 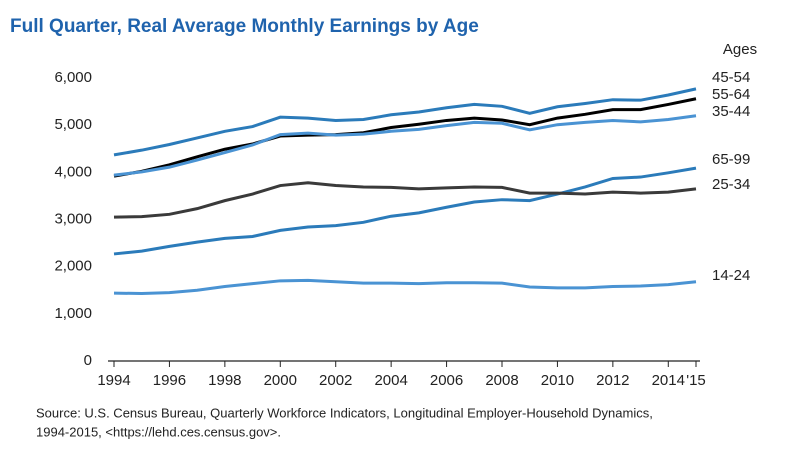 What do you see at coordinates (390, 380) in the screenshot?
I see `x-tick-label: 2004` at bounding box center [390, 380].